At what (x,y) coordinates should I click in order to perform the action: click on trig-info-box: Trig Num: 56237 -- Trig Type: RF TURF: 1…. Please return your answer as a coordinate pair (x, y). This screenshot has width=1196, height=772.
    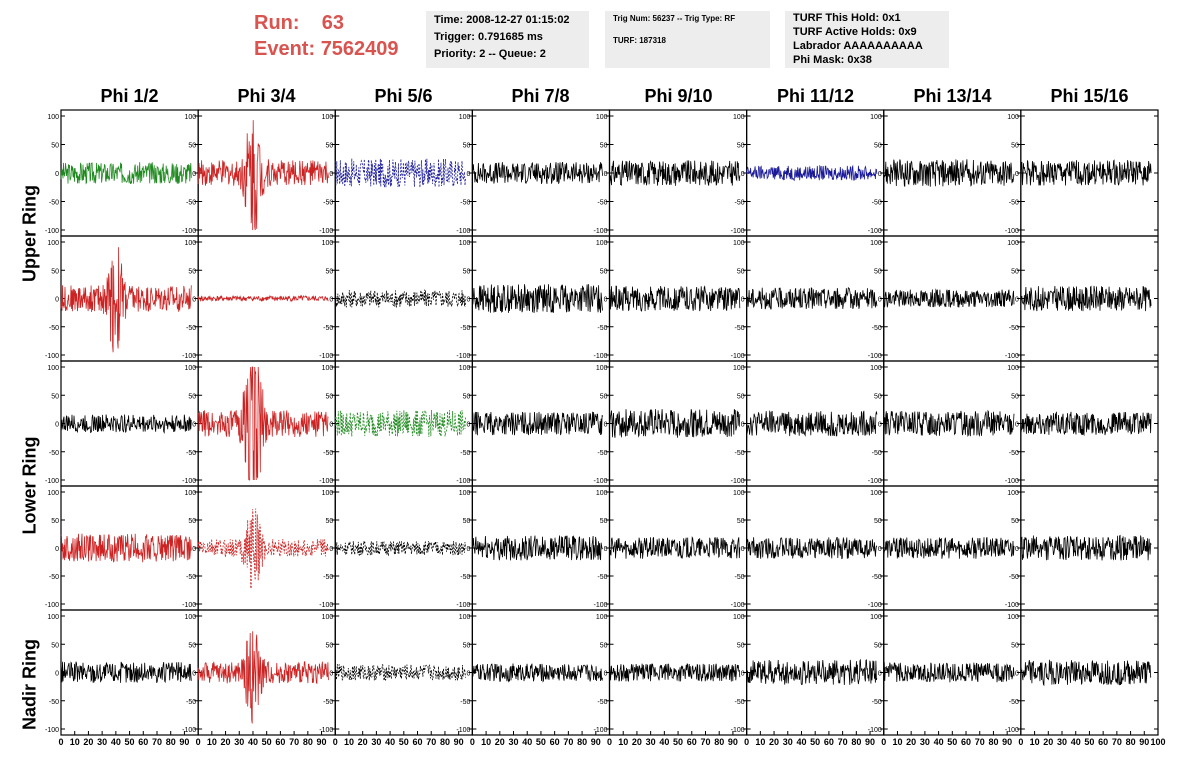
    Looking at the image, I should click on (687, 39).